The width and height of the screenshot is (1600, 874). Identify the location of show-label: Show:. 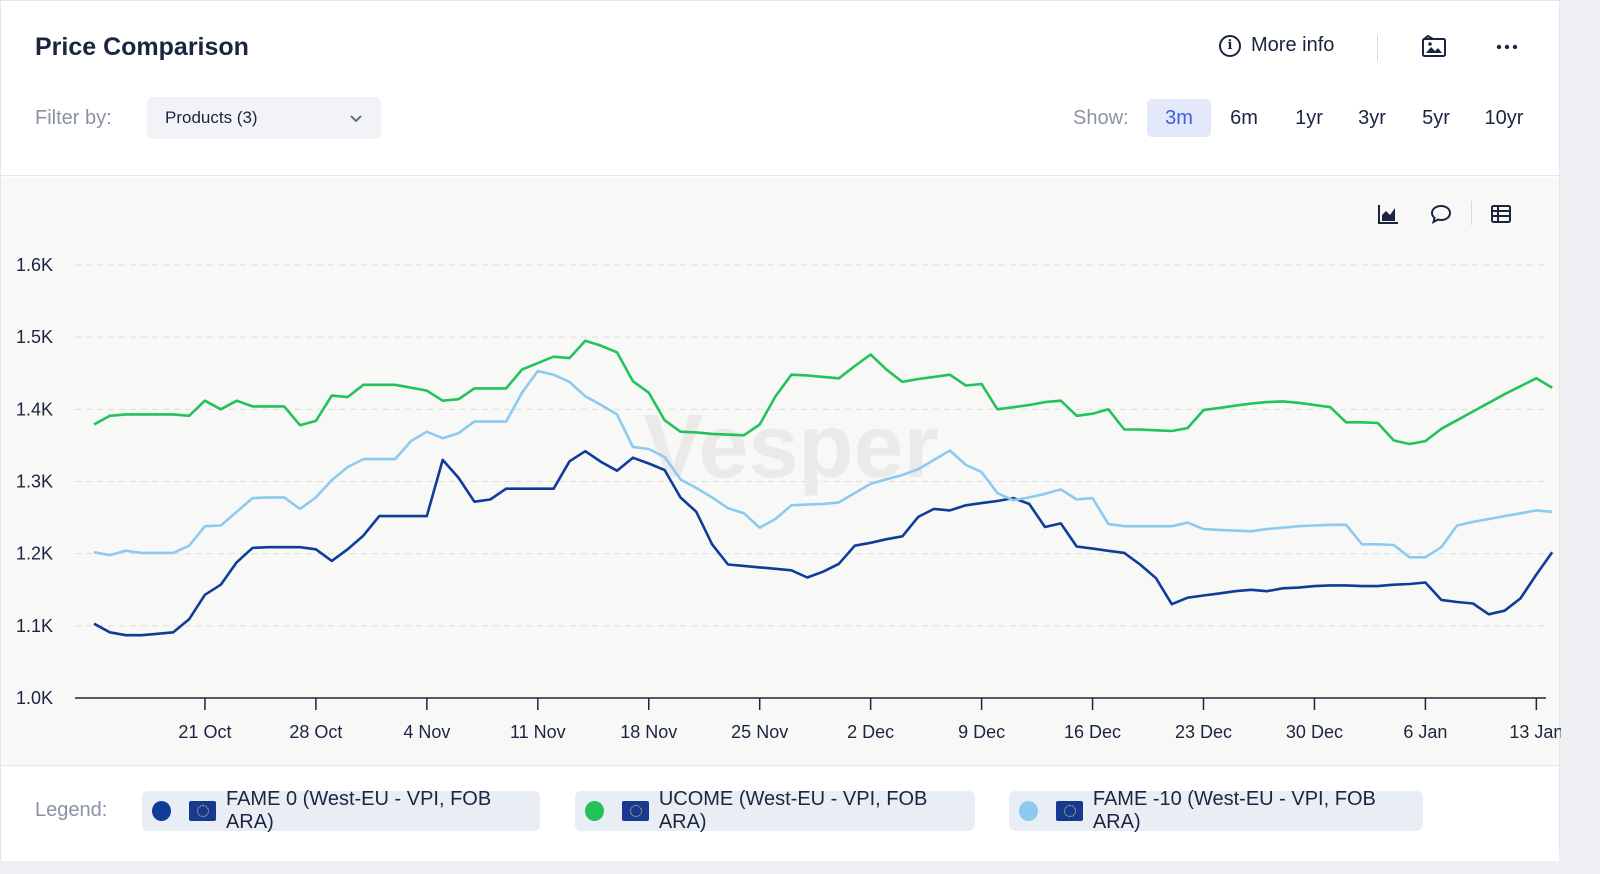
(1101, 118).